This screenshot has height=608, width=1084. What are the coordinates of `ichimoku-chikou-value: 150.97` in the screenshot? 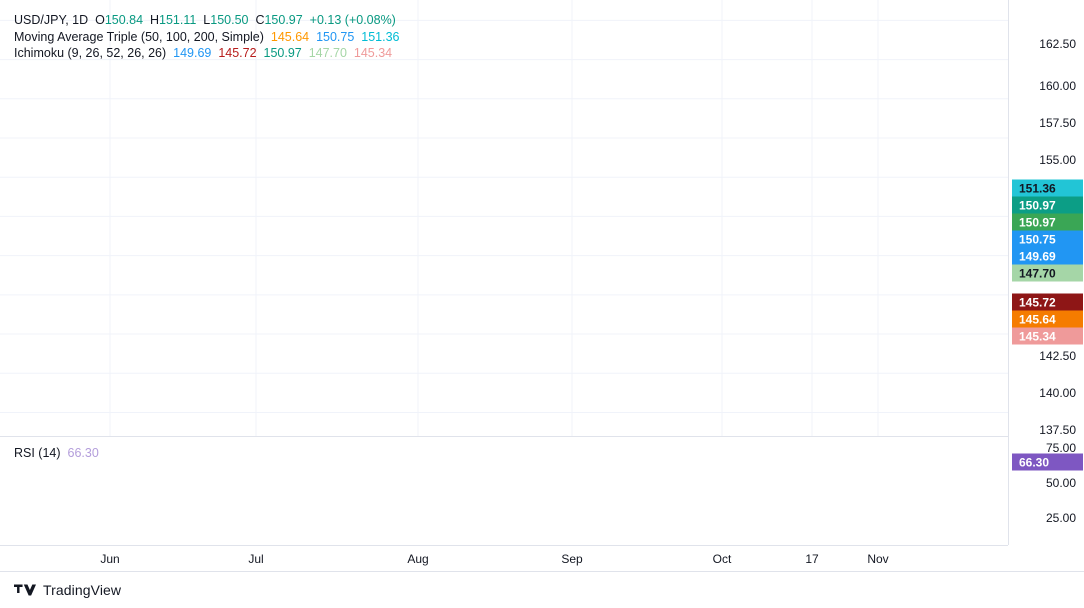 It's located at (282, 53).